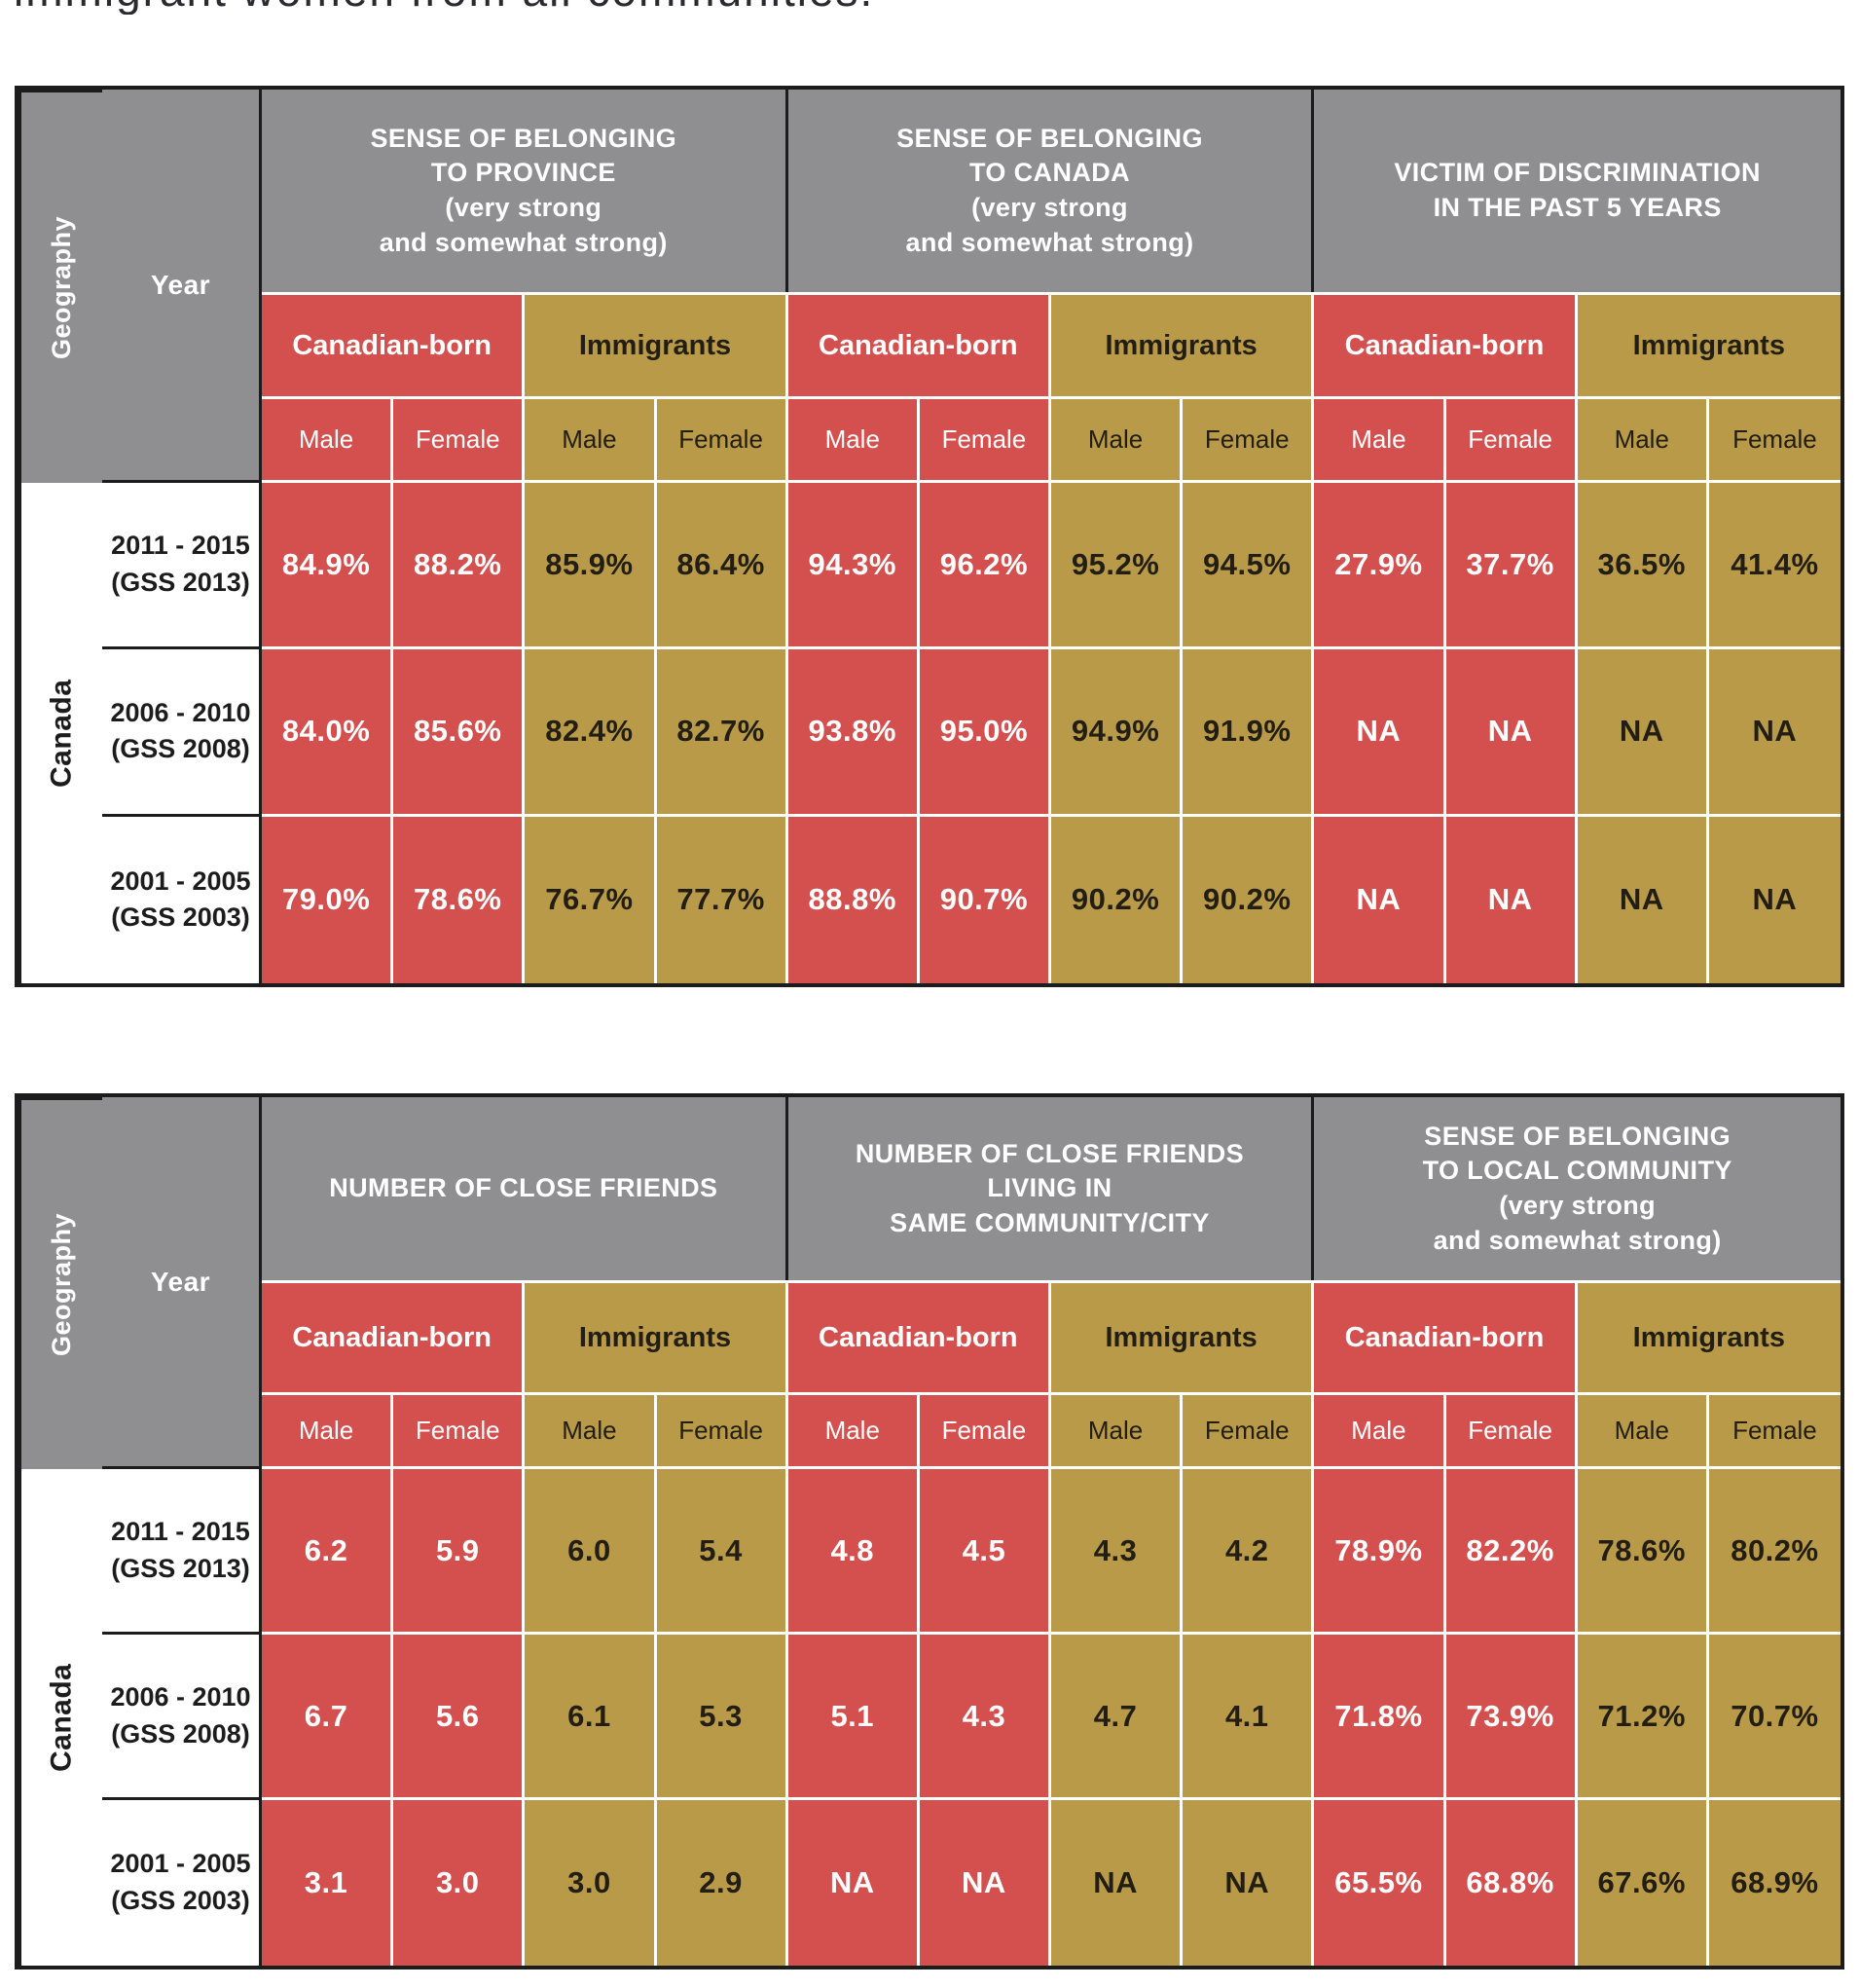  Describe the element at coordinates (1643, 1883) in the screenshot. I see `value-cell: 67.6%` at that location.